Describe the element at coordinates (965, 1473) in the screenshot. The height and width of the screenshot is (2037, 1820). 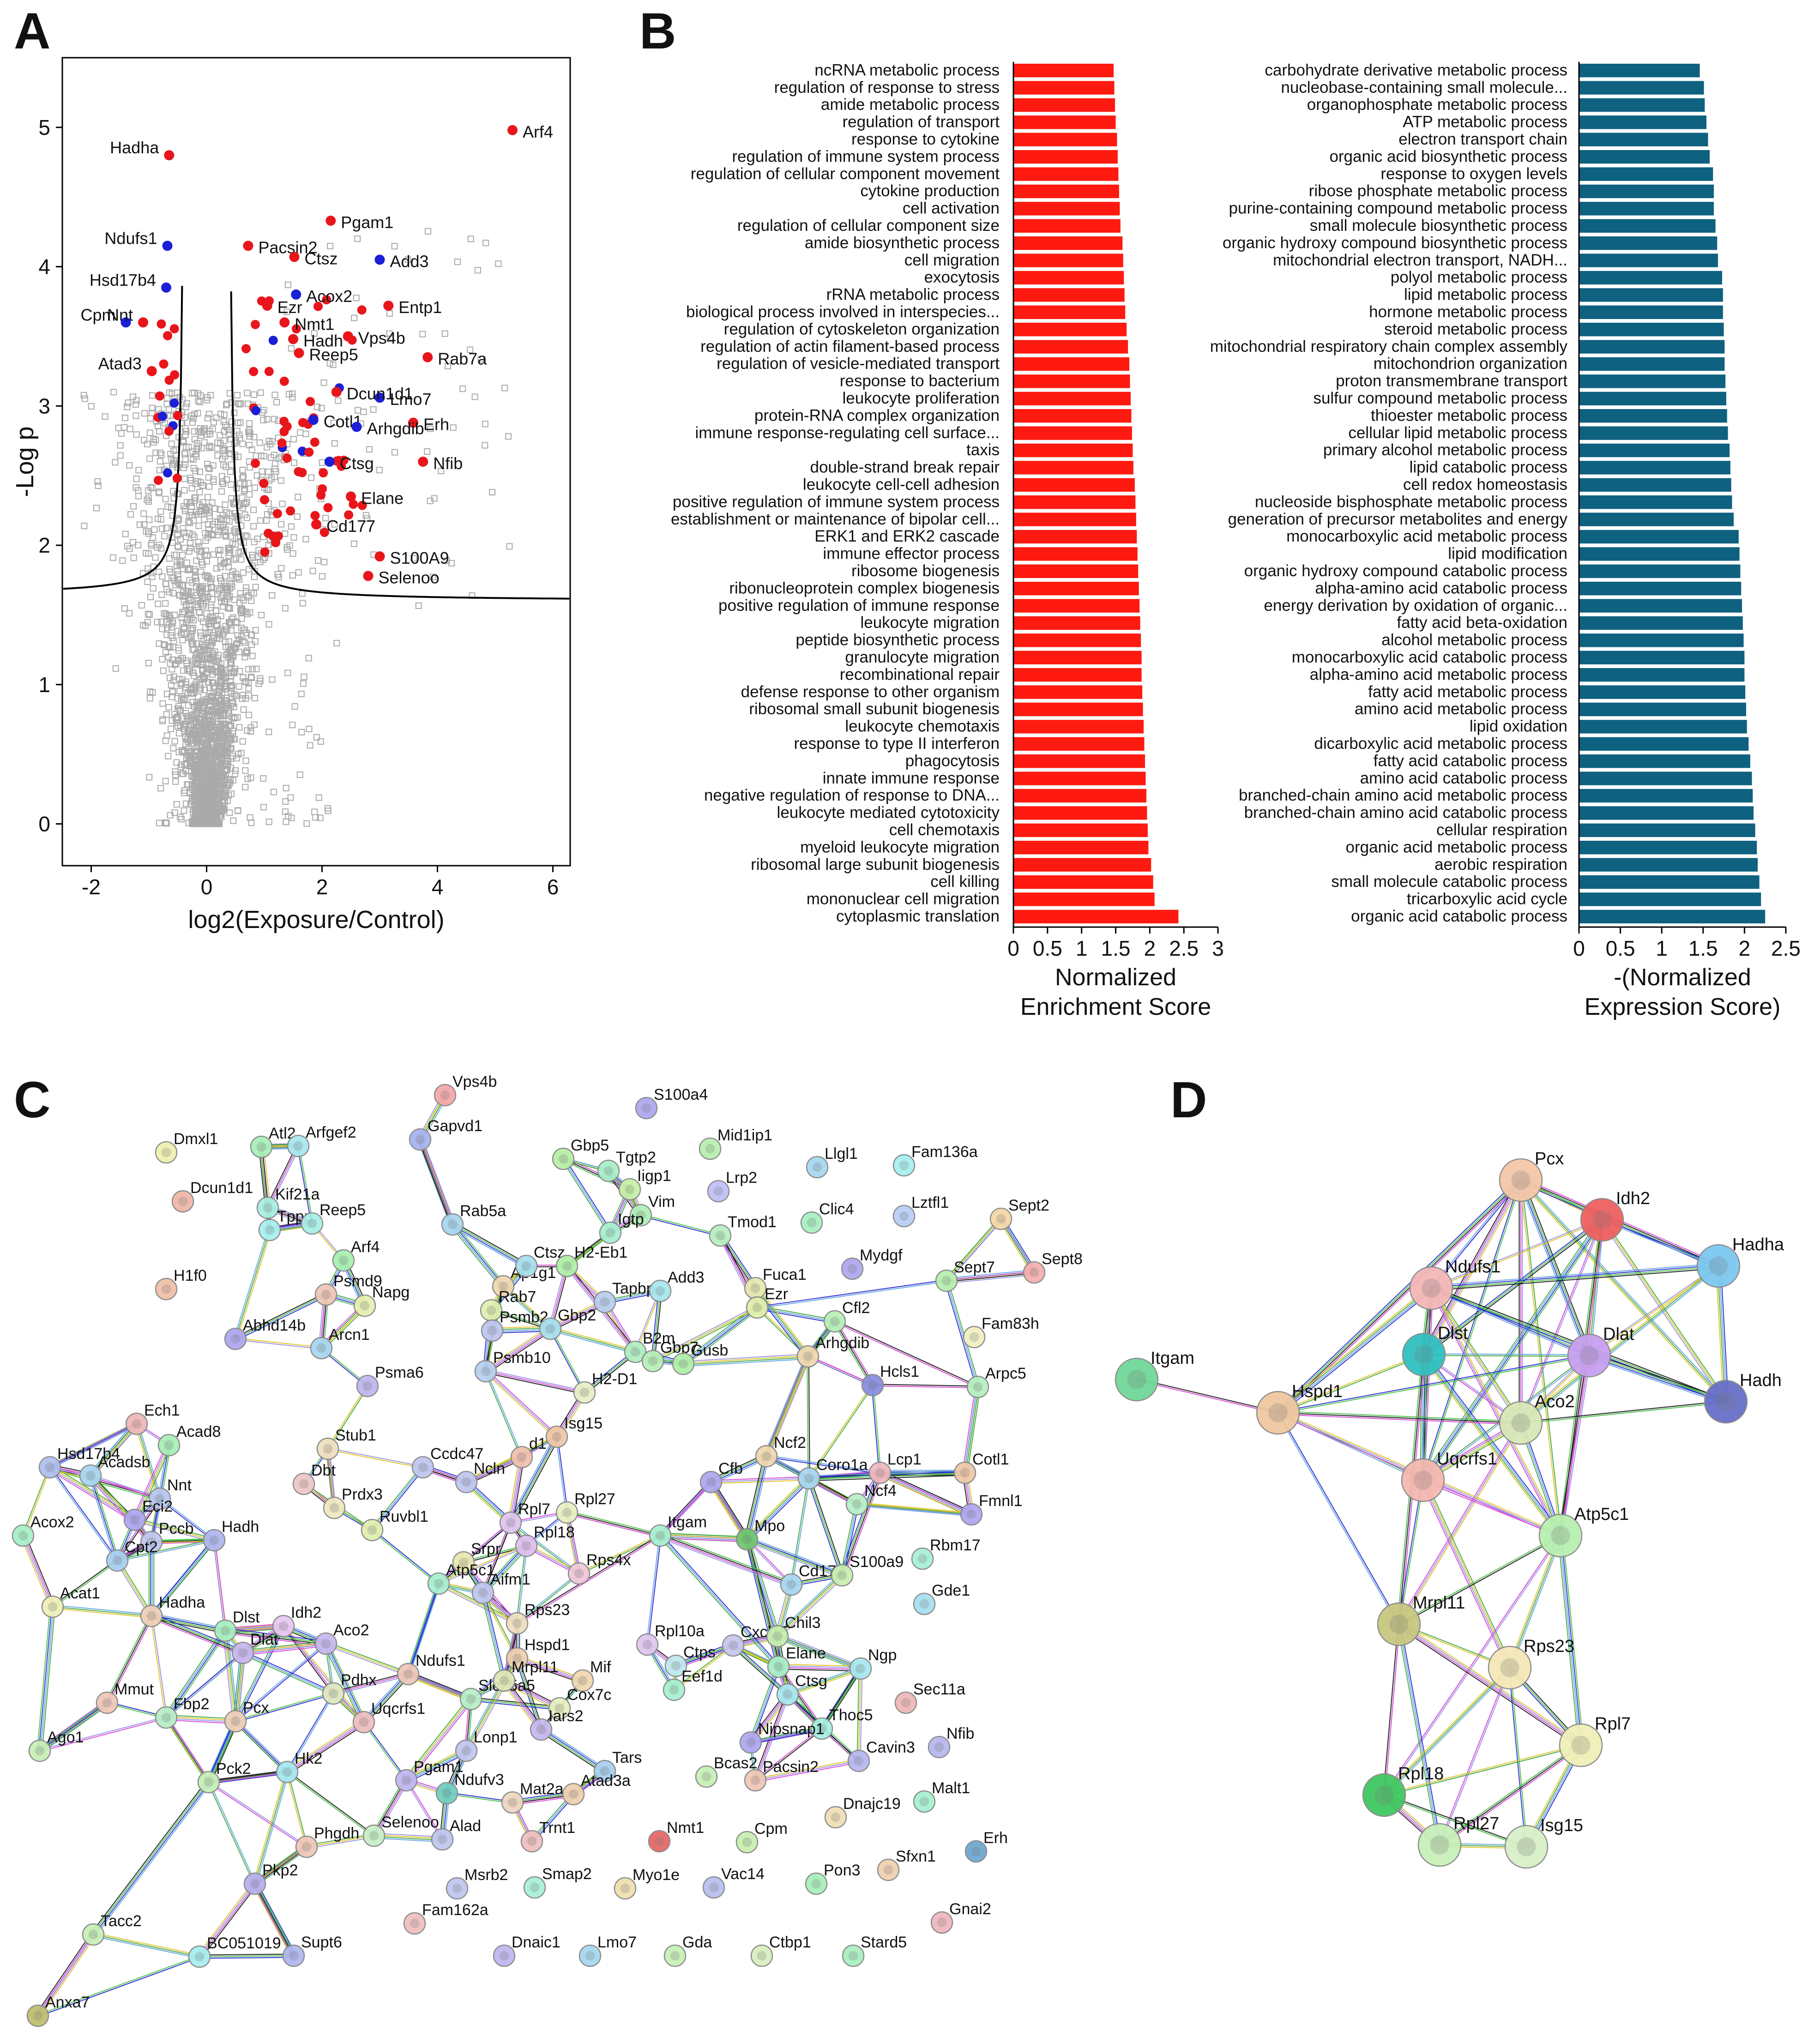
I see `node-cotl1-structure` at that location.